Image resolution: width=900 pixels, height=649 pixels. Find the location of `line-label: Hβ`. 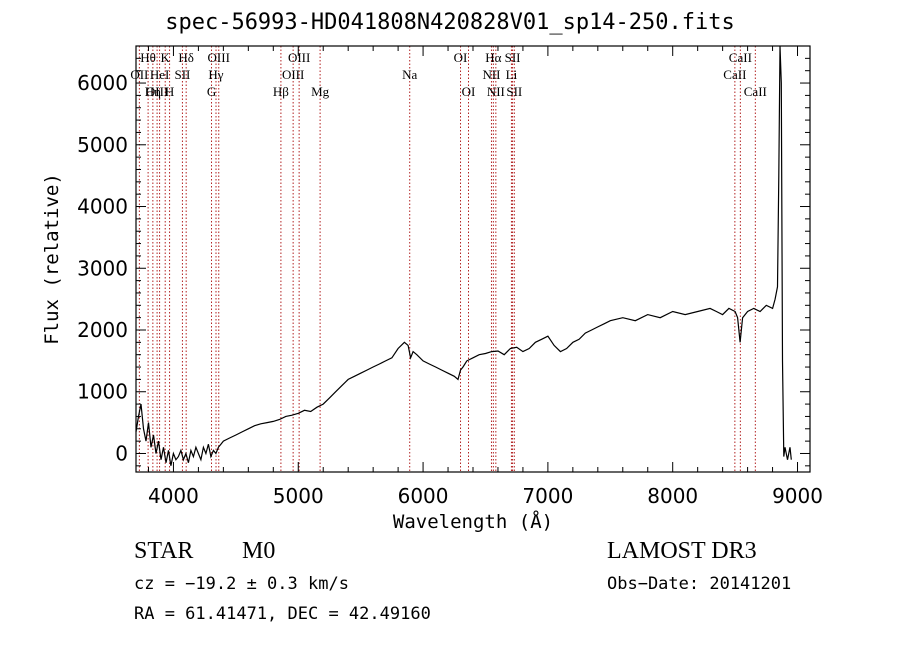

line-label: Hβ is located at coordinates (281, 91).